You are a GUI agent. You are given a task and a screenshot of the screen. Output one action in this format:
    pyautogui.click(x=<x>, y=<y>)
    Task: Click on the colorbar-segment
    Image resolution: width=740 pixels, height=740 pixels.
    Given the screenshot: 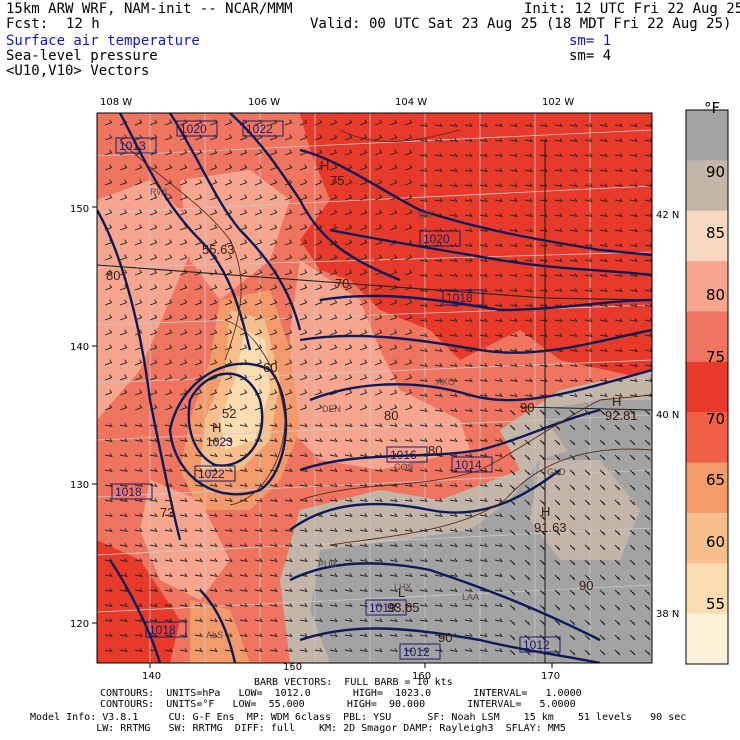 What is the action you would take?
    pyautogui.click(x=707, y=438)
    